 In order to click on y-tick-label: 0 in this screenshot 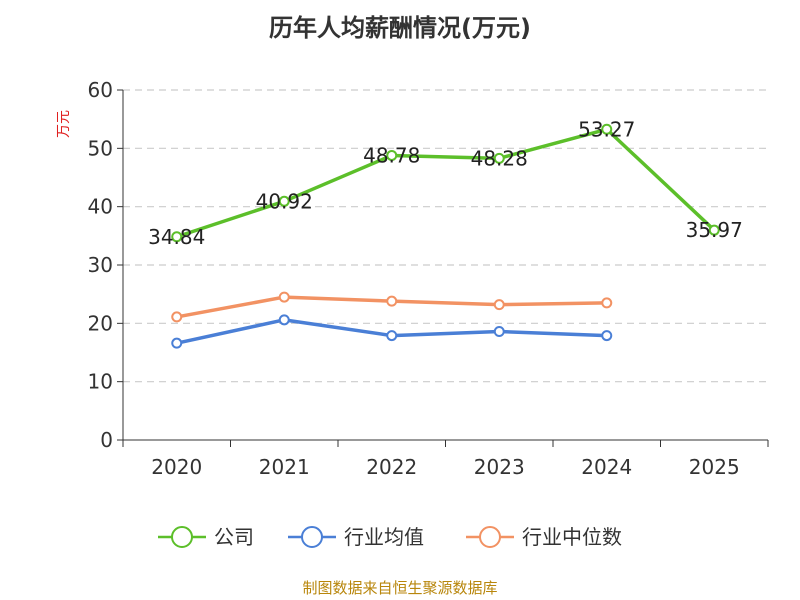, I will do `click(106, 440)`.